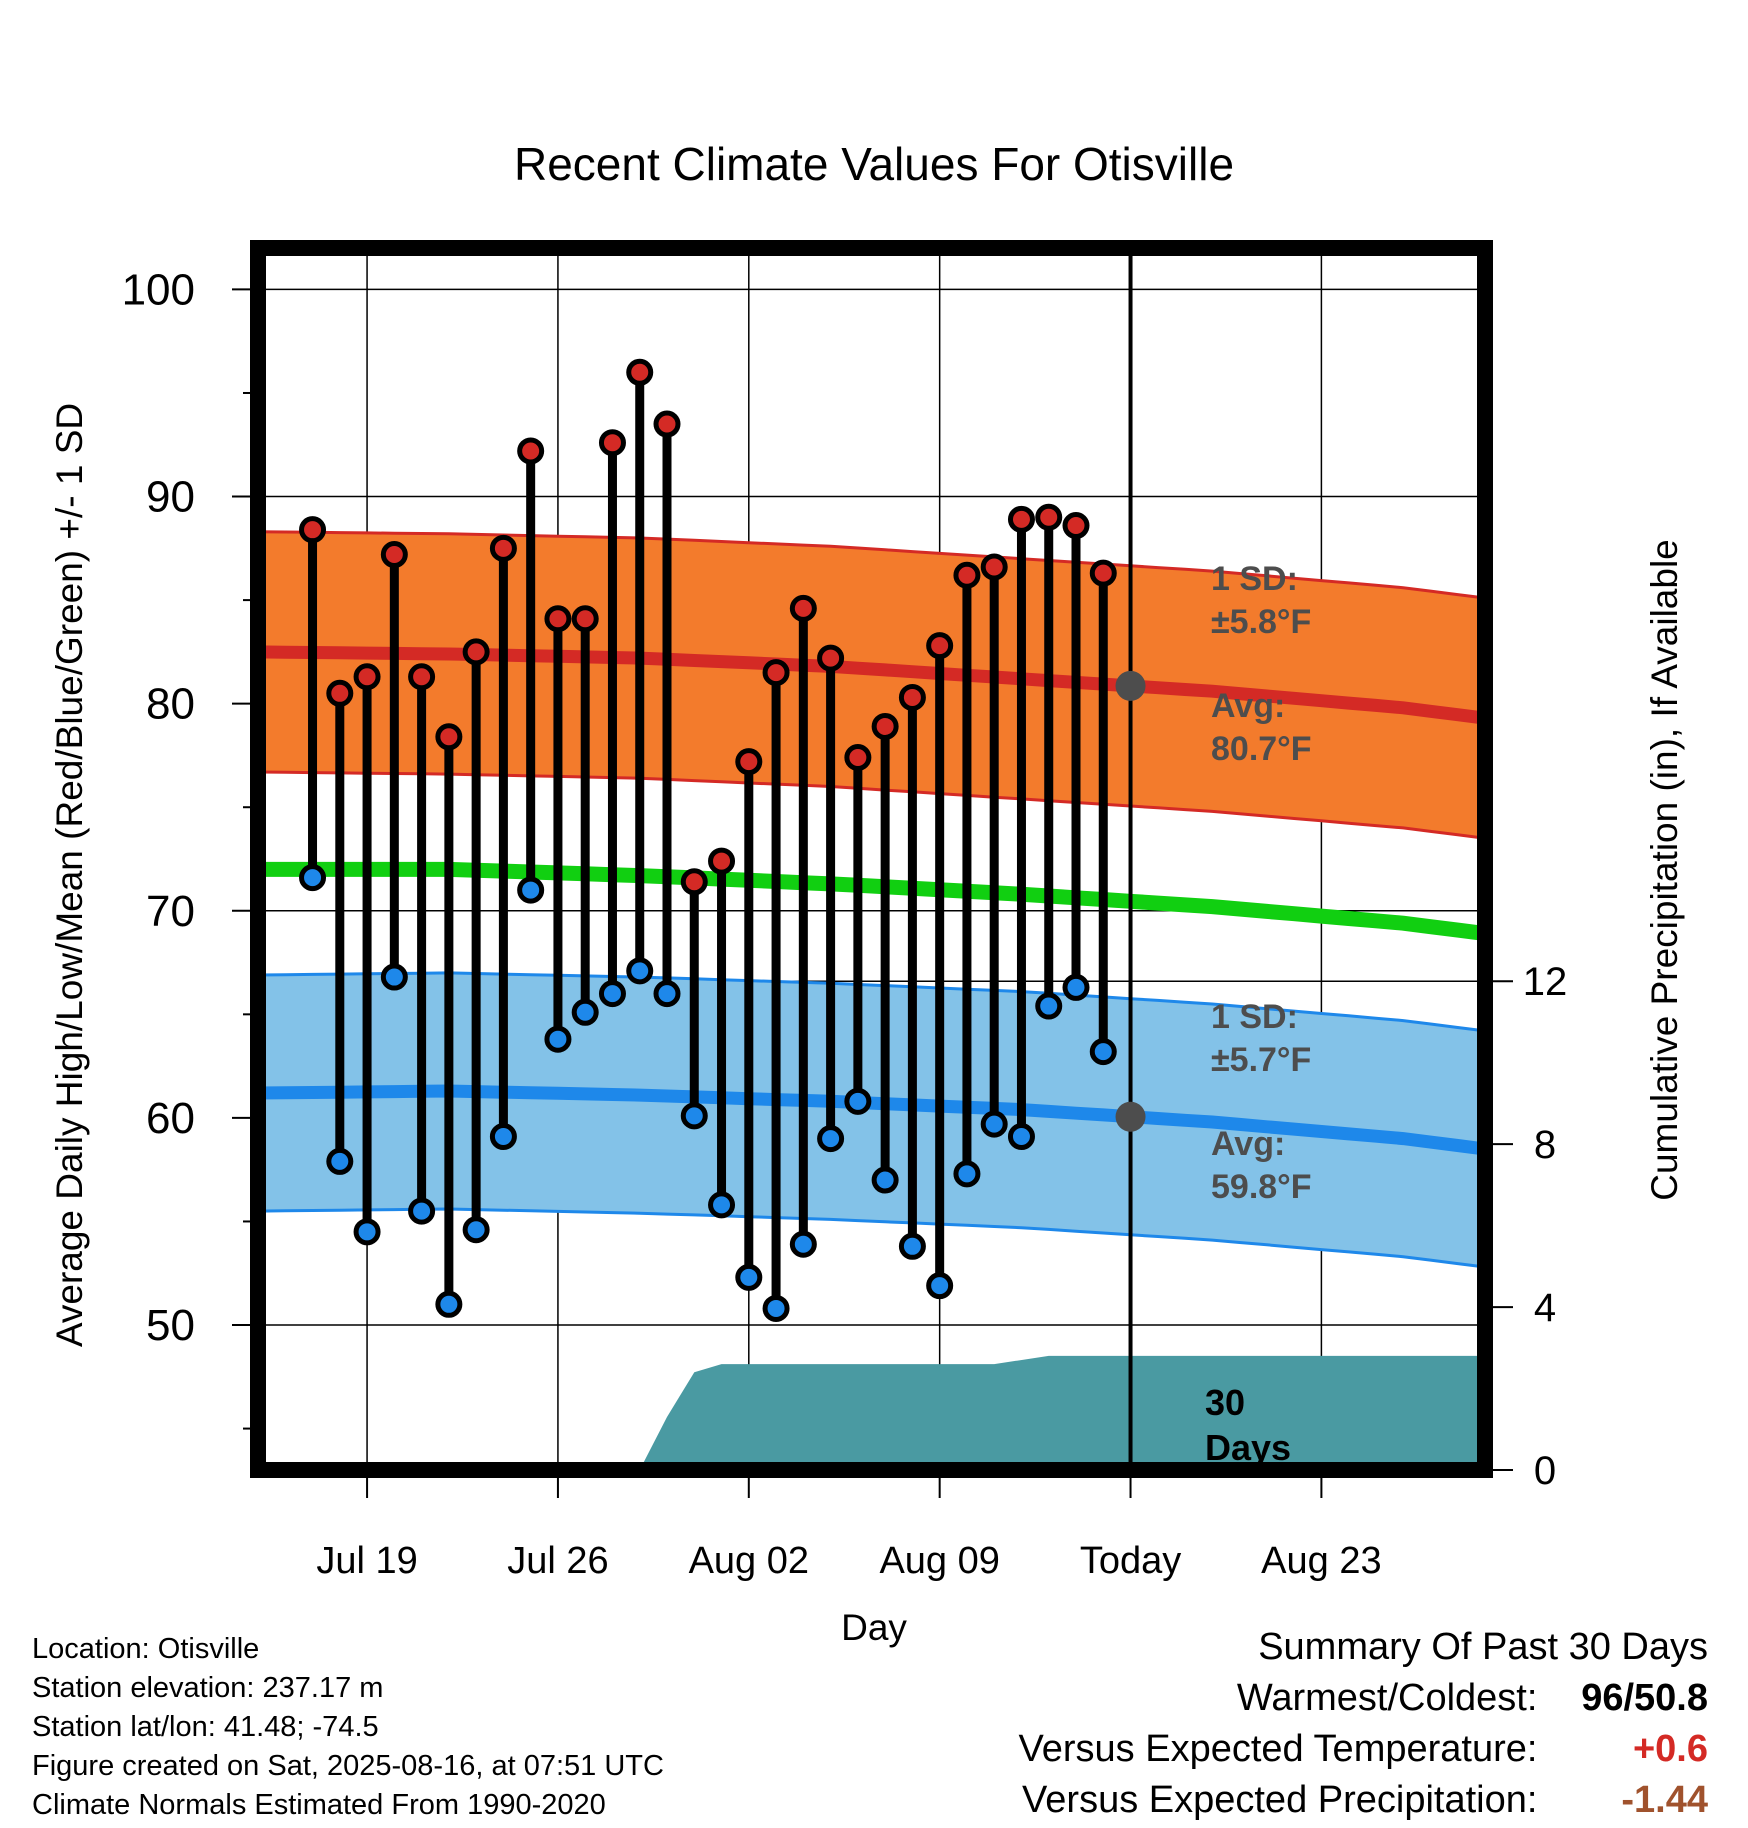 This screenshot has height=1828, width=1748. Describe the element at coordinates (170, 497) in the screenshot. I see `y-tick-label: 90` at that location.